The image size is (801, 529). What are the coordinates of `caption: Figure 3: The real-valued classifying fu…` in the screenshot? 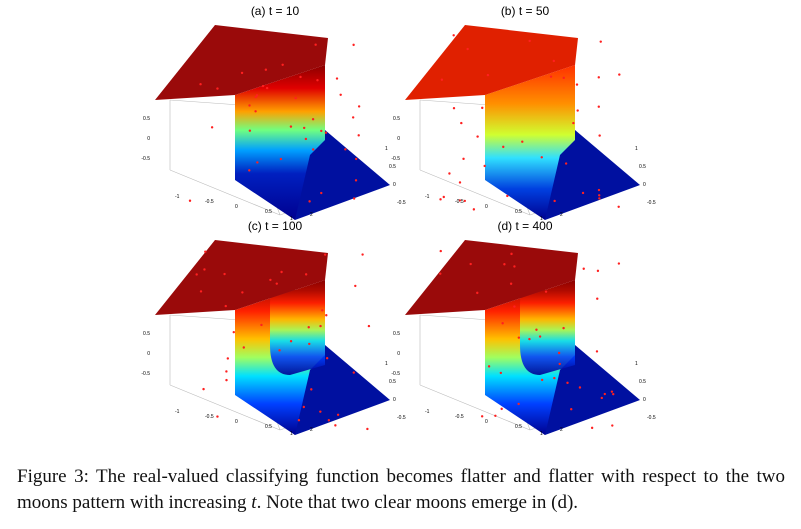 It's located at (401, 490).